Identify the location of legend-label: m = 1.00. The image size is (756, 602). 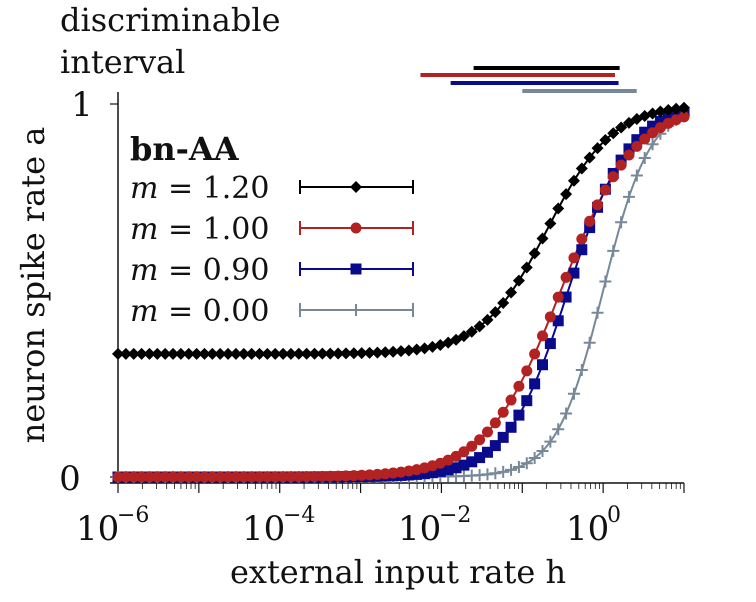
(199, 229).